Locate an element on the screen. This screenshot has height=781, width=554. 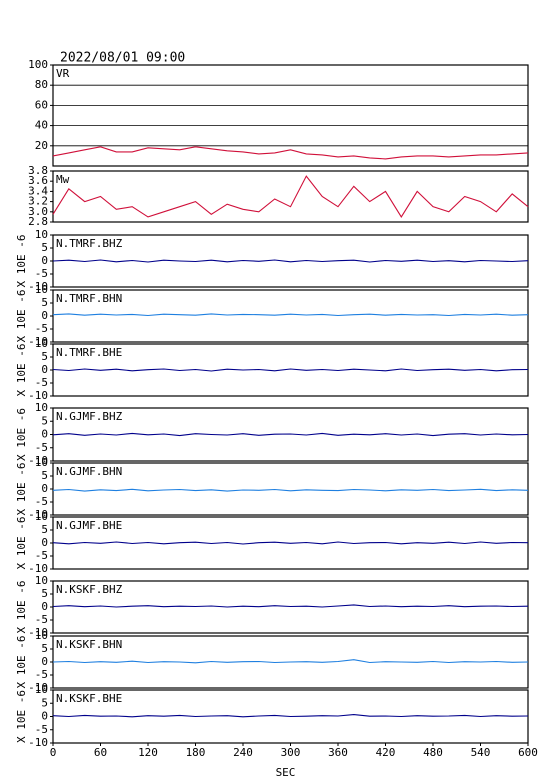
y-tick-label: 80 is located at coordinates (41, 84).